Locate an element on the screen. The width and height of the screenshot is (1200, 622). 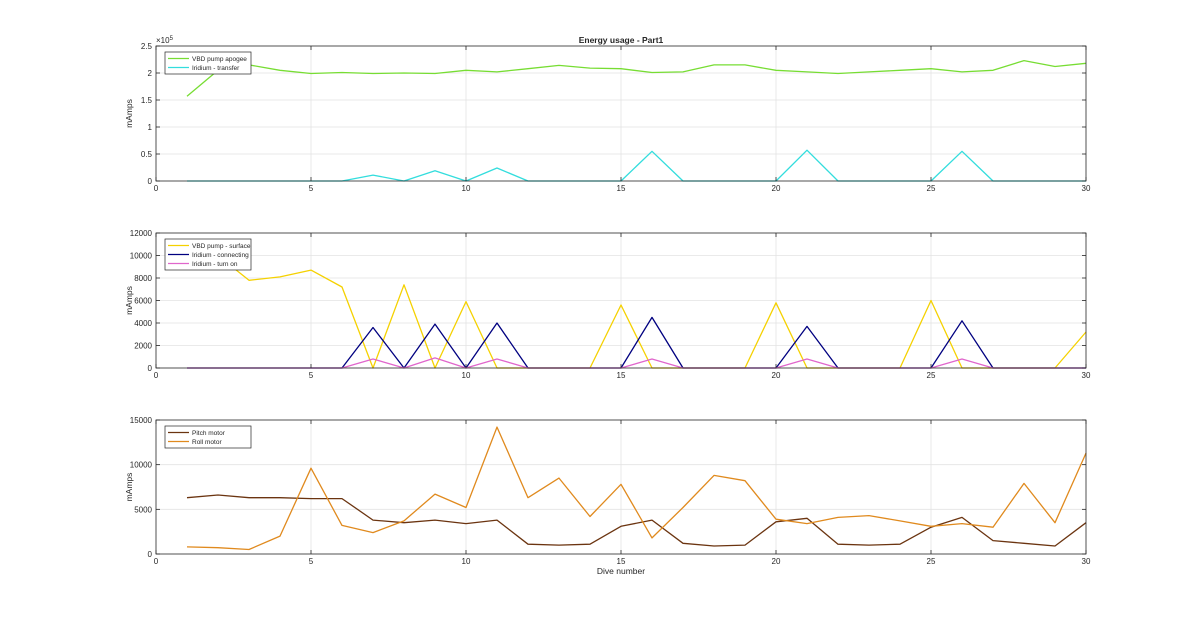
y-tick-label: 5000 is located at coordinates (143, 509).